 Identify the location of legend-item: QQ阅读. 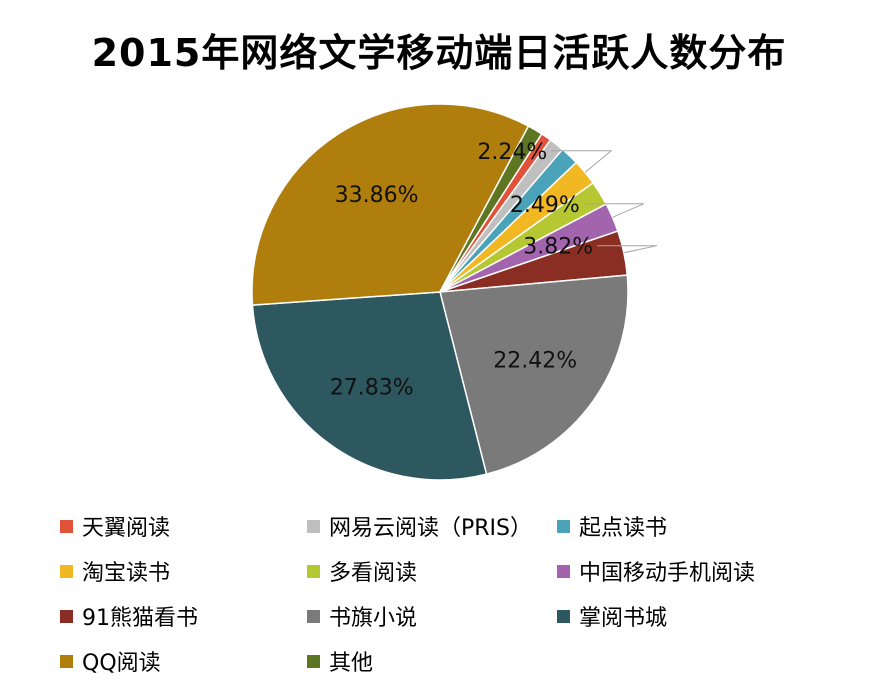
(110, 661).